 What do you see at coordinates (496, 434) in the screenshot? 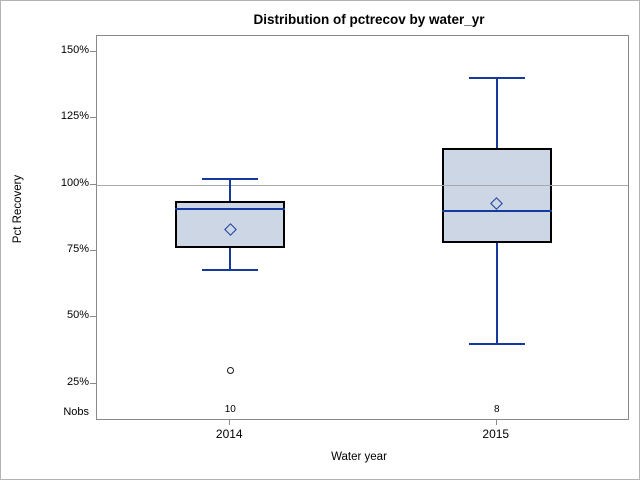
I see `x-tick-label: 2015` at bounding box center [496, 434].